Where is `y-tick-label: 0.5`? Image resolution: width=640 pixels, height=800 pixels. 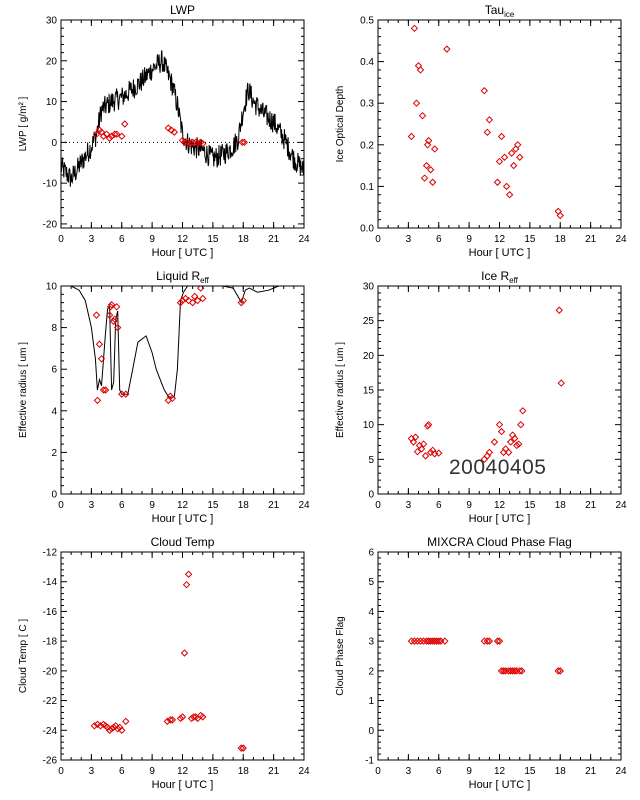 y-tick-label: 0.5 is located at coordinates (367, 21).